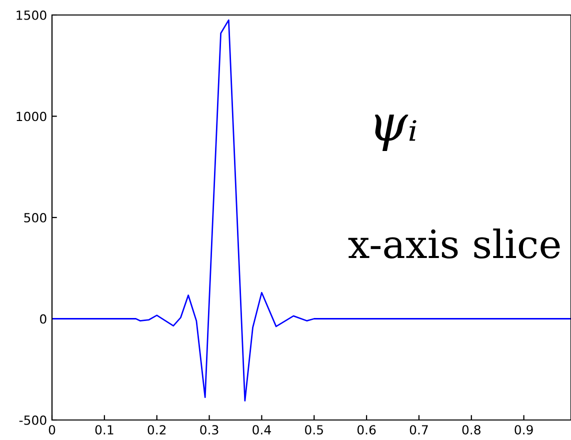  Describe the element at coordinates (35, 217) in the screenshot. I see `y-tick-label: 500` at that location.